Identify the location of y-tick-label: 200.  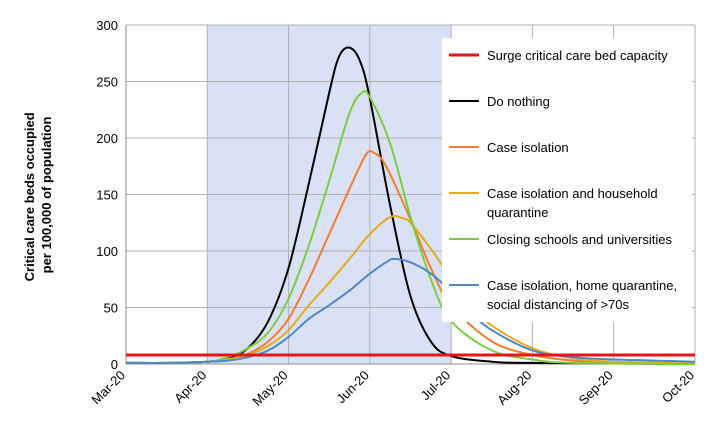
(107, 138).